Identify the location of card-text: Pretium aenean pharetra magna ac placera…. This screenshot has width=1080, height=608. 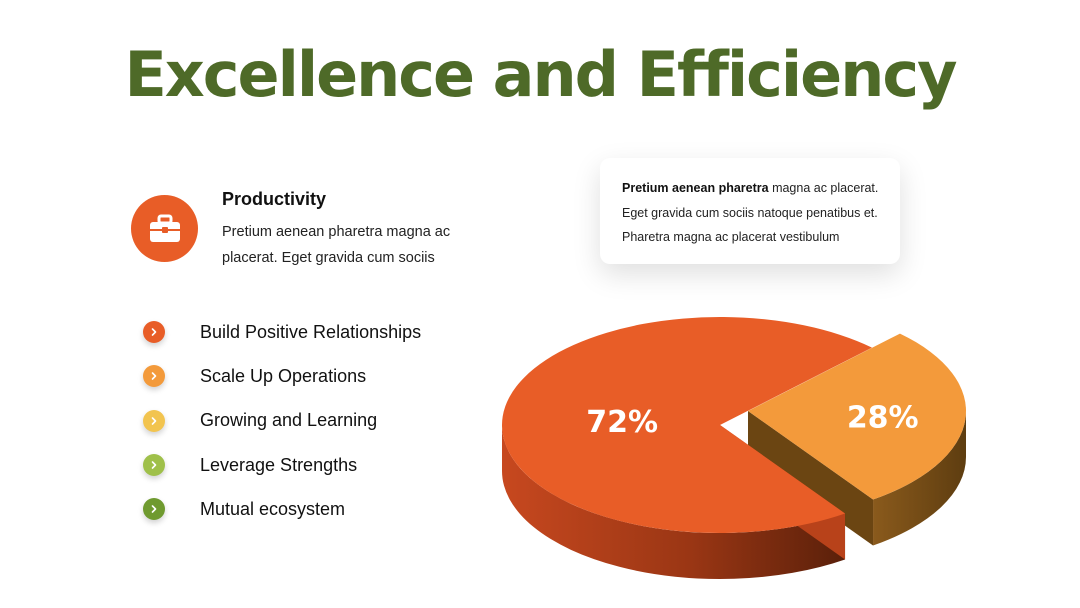
(753, 213).